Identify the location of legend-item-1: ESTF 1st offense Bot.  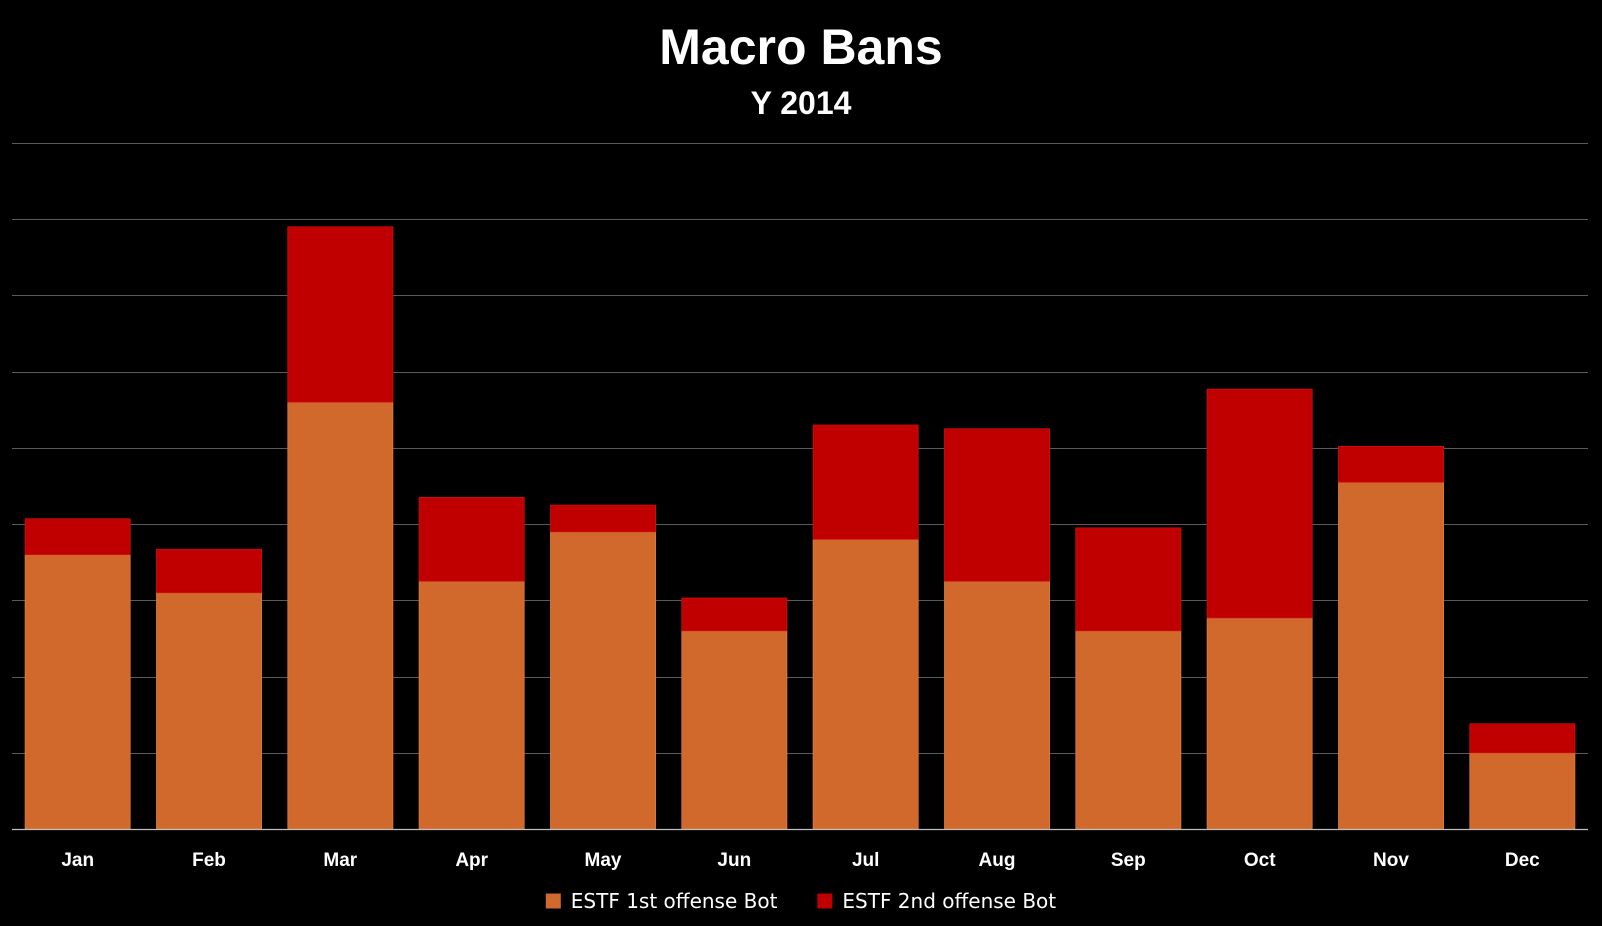
(661, 901).